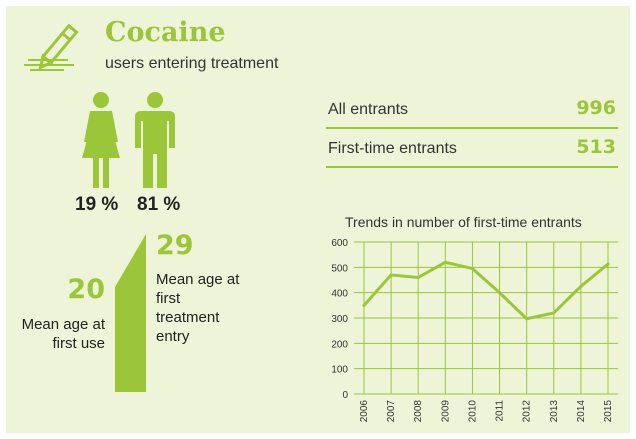 This screenshot has height=439, width=636. What do you see at coordinates (101, 140) in the screenshot?
I see `female-figure-icon` at bounding box center [101, 140].